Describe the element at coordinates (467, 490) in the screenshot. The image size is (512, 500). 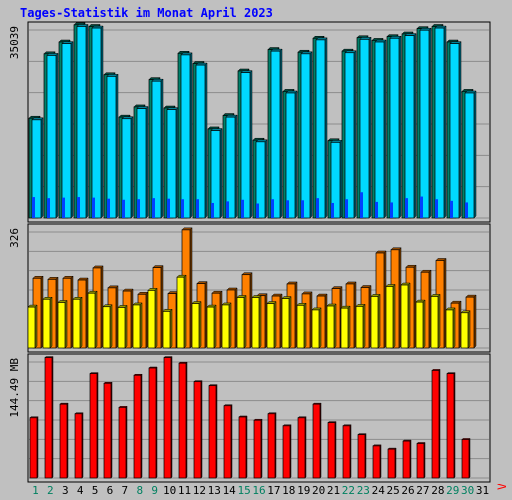
I see `x-tick-label: 30` at that location.